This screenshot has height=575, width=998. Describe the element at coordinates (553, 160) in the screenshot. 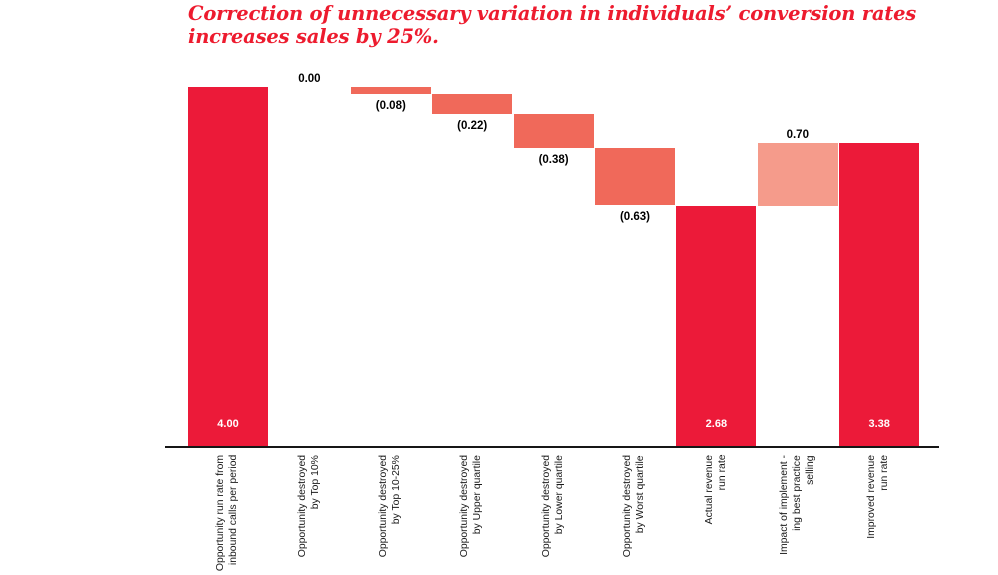

I see `bar-value-label-5: (0.38)` at that location.